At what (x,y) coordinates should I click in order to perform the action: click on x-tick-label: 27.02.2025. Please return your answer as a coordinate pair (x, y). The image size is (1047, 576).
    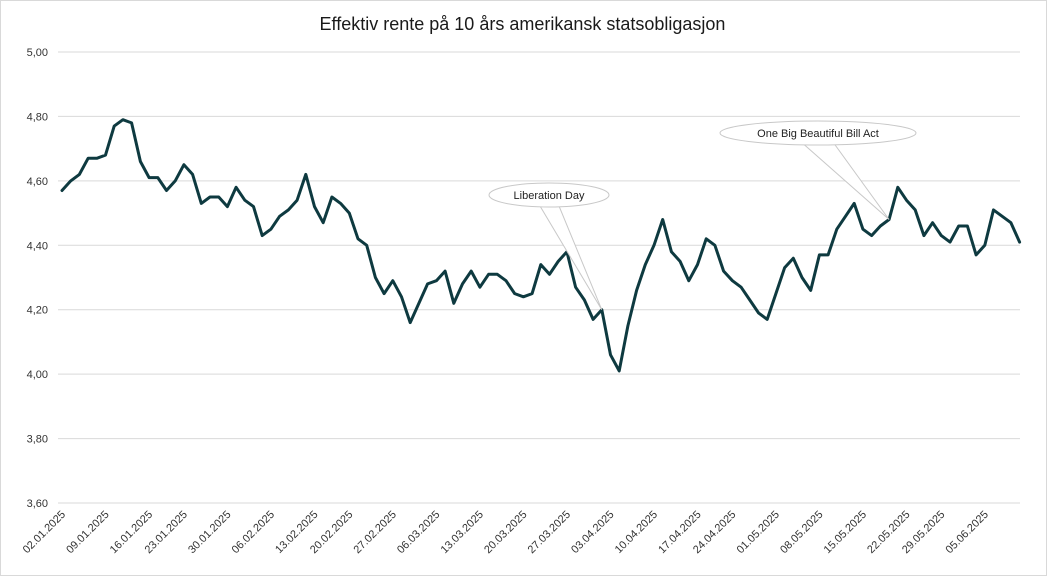
    Looking at the image, I should click on (375, 532).